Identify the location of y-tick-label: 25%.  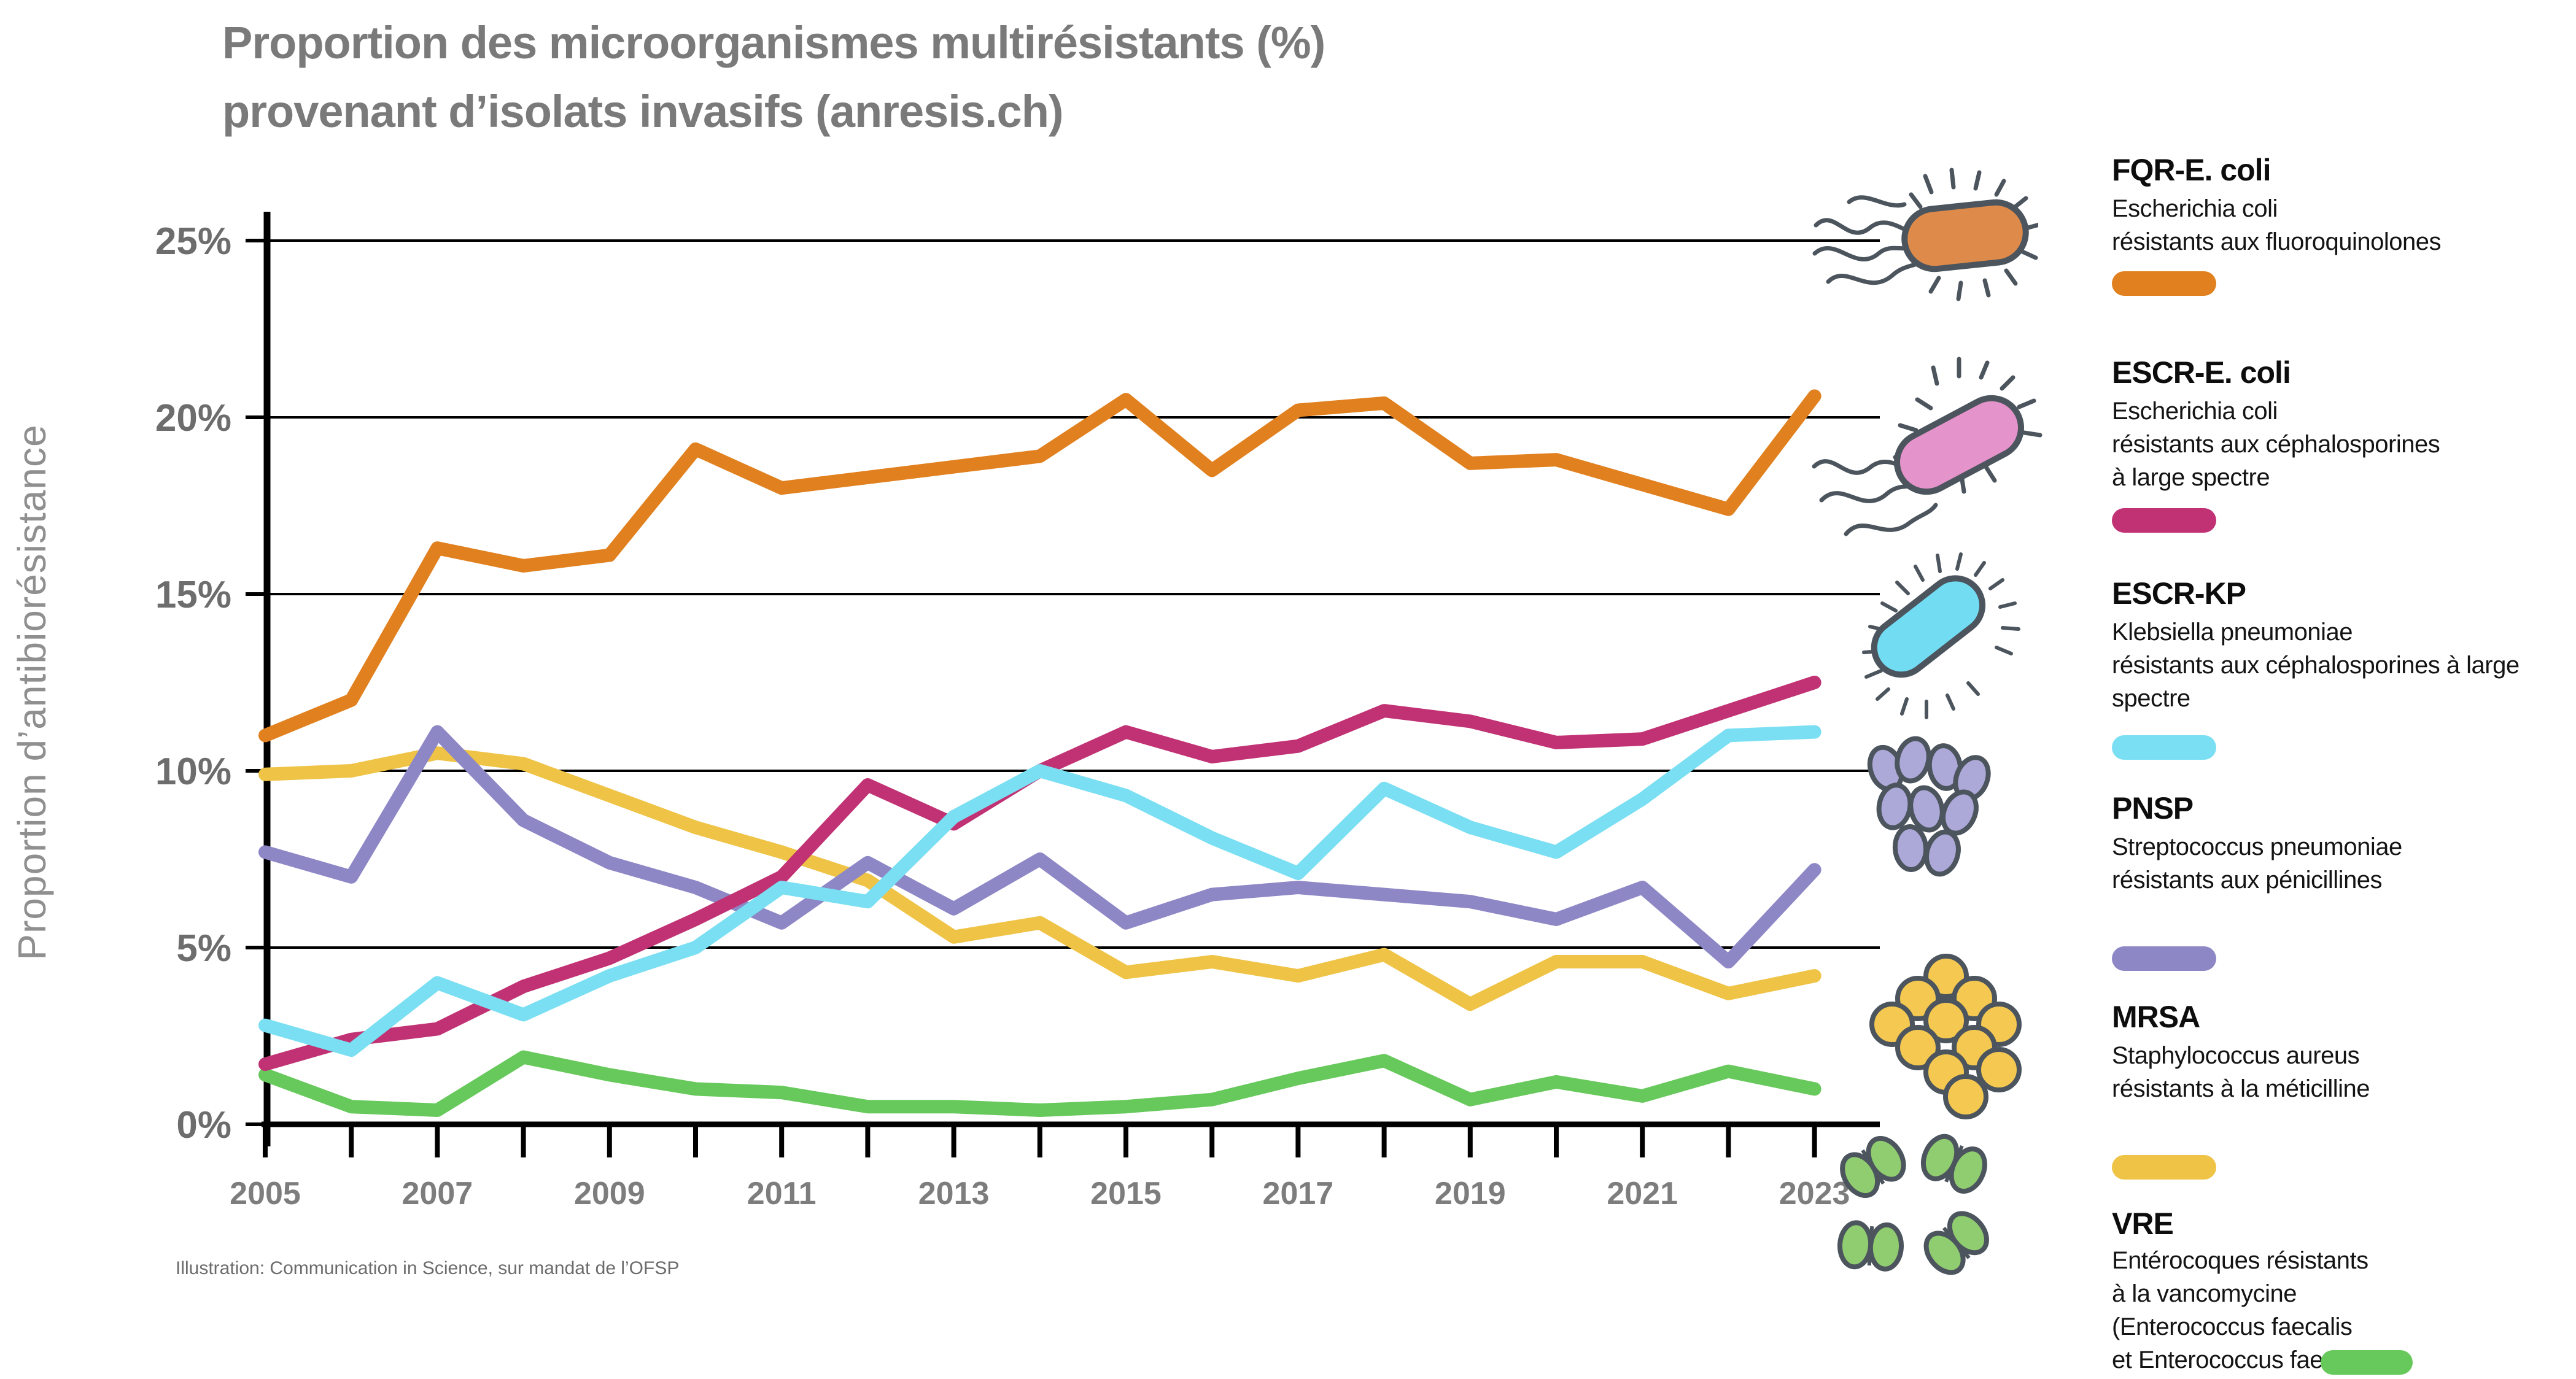
(193, 241).